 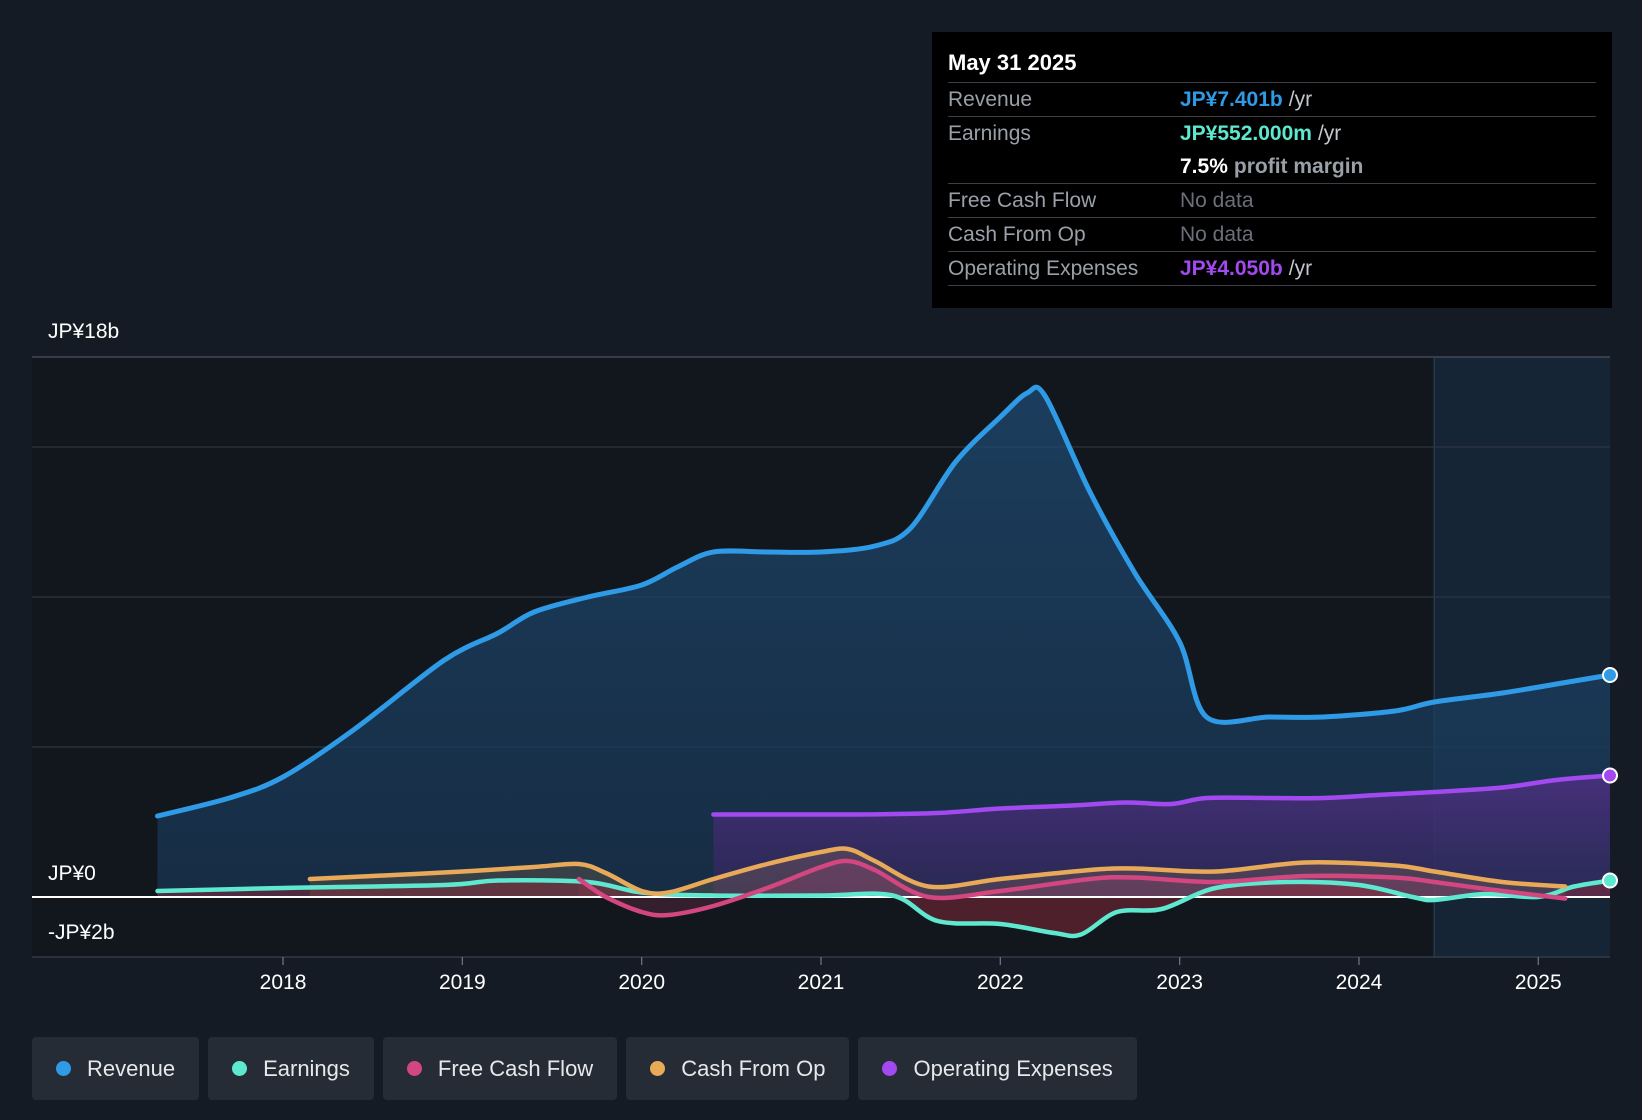 What do you see at coordinates (890, 1068) in the screenshot?
I see `opex-dot-icon` at bounding box center [890, 1068].